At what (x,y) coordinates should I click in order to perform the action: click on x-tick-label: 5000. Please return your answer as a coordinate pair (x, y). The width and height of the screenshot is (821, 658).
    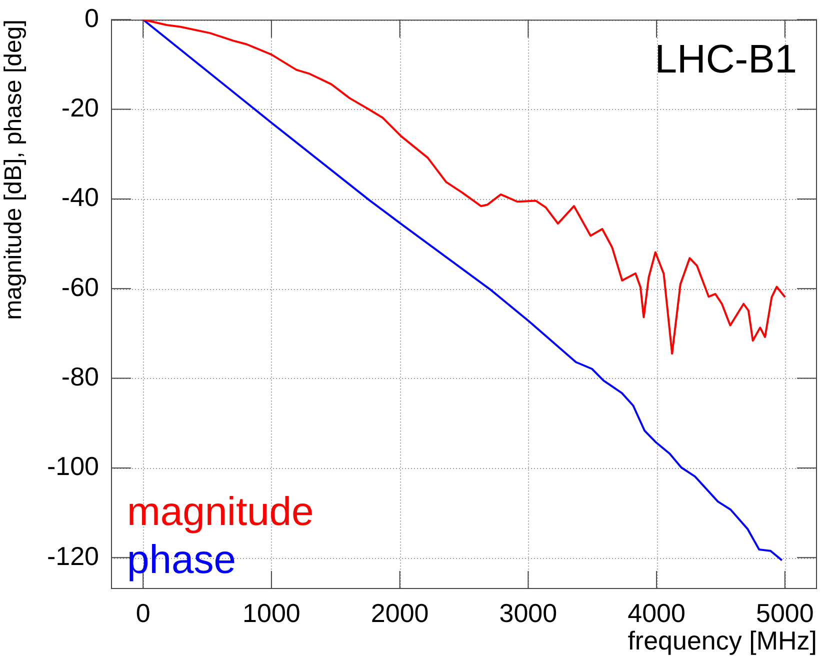
    Looking at the image, I should click on (785, 613).